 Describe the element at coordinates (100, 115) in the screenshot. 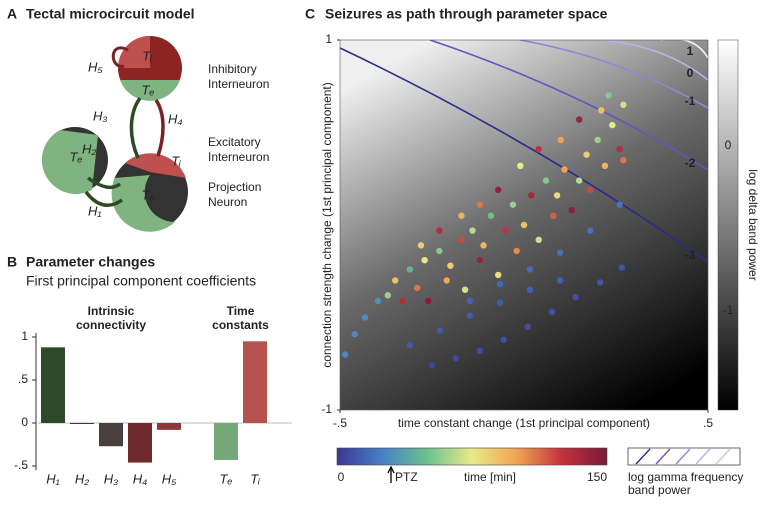

I see `edge-label: H₃` at that location.